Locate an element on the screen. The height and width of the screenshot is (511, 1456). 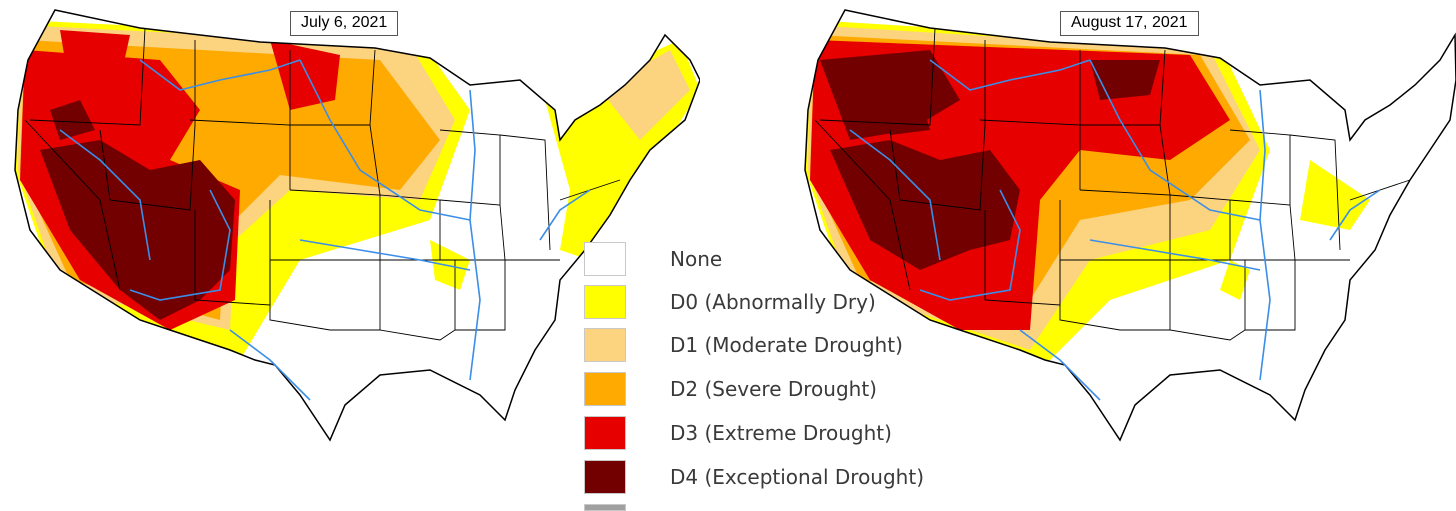
legend-item-none: None is located at coordinates (774, 260).